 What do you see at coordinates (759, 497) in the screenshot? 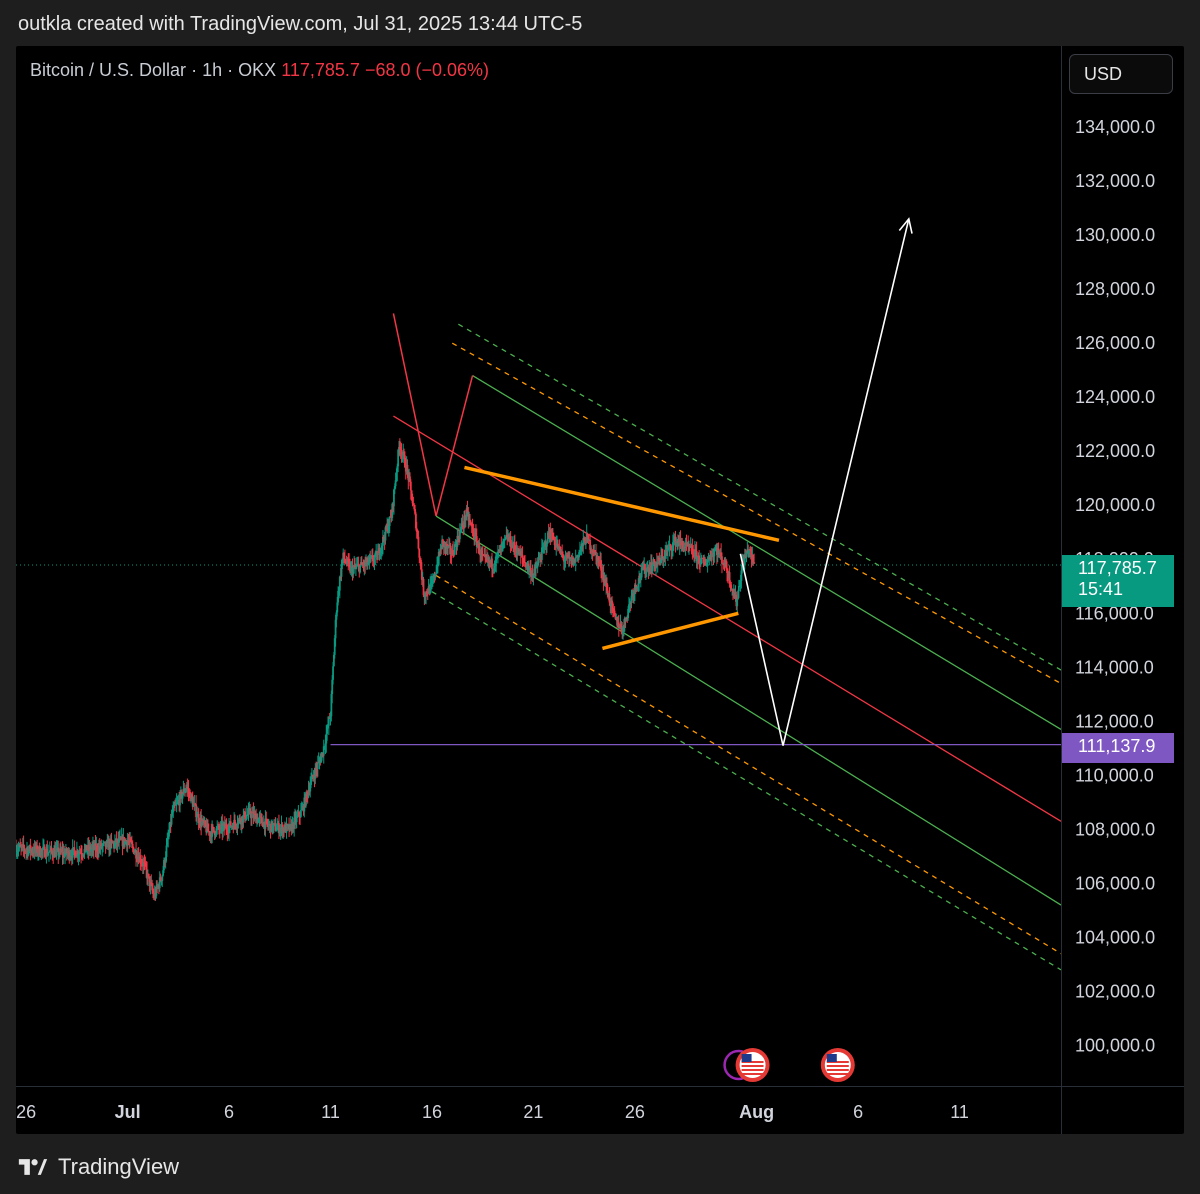
I see `channel-outer-upper-green-line` at bounding box center [759, 497].